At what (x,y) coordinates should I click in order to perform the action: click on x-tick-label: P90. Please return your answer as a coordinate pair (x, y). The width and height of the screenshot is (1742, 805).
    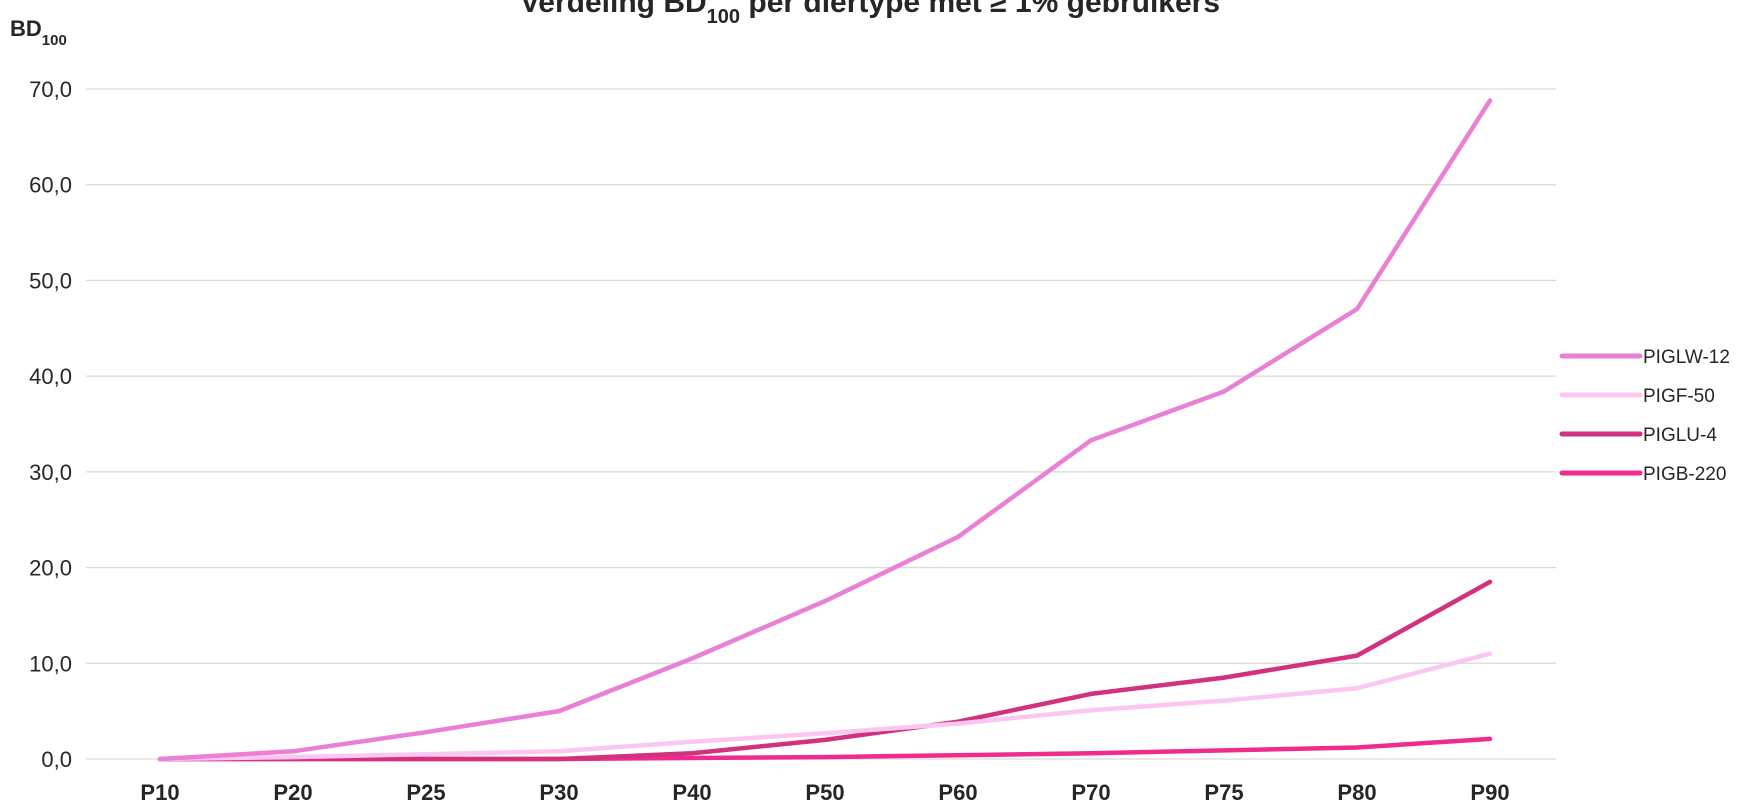
    Looking at the image, I should click on (1489, 792).